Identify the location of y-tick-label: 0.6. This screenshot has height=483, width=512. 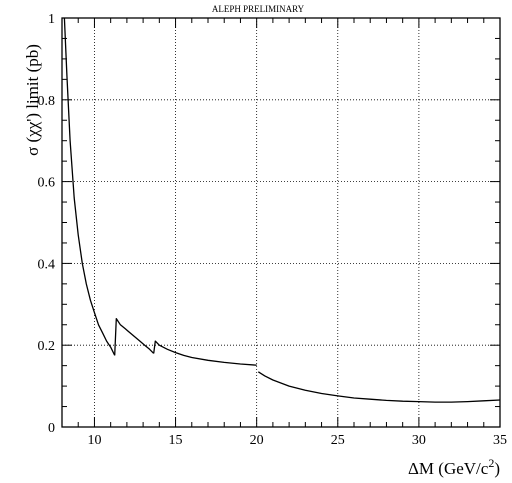
(47, 183).